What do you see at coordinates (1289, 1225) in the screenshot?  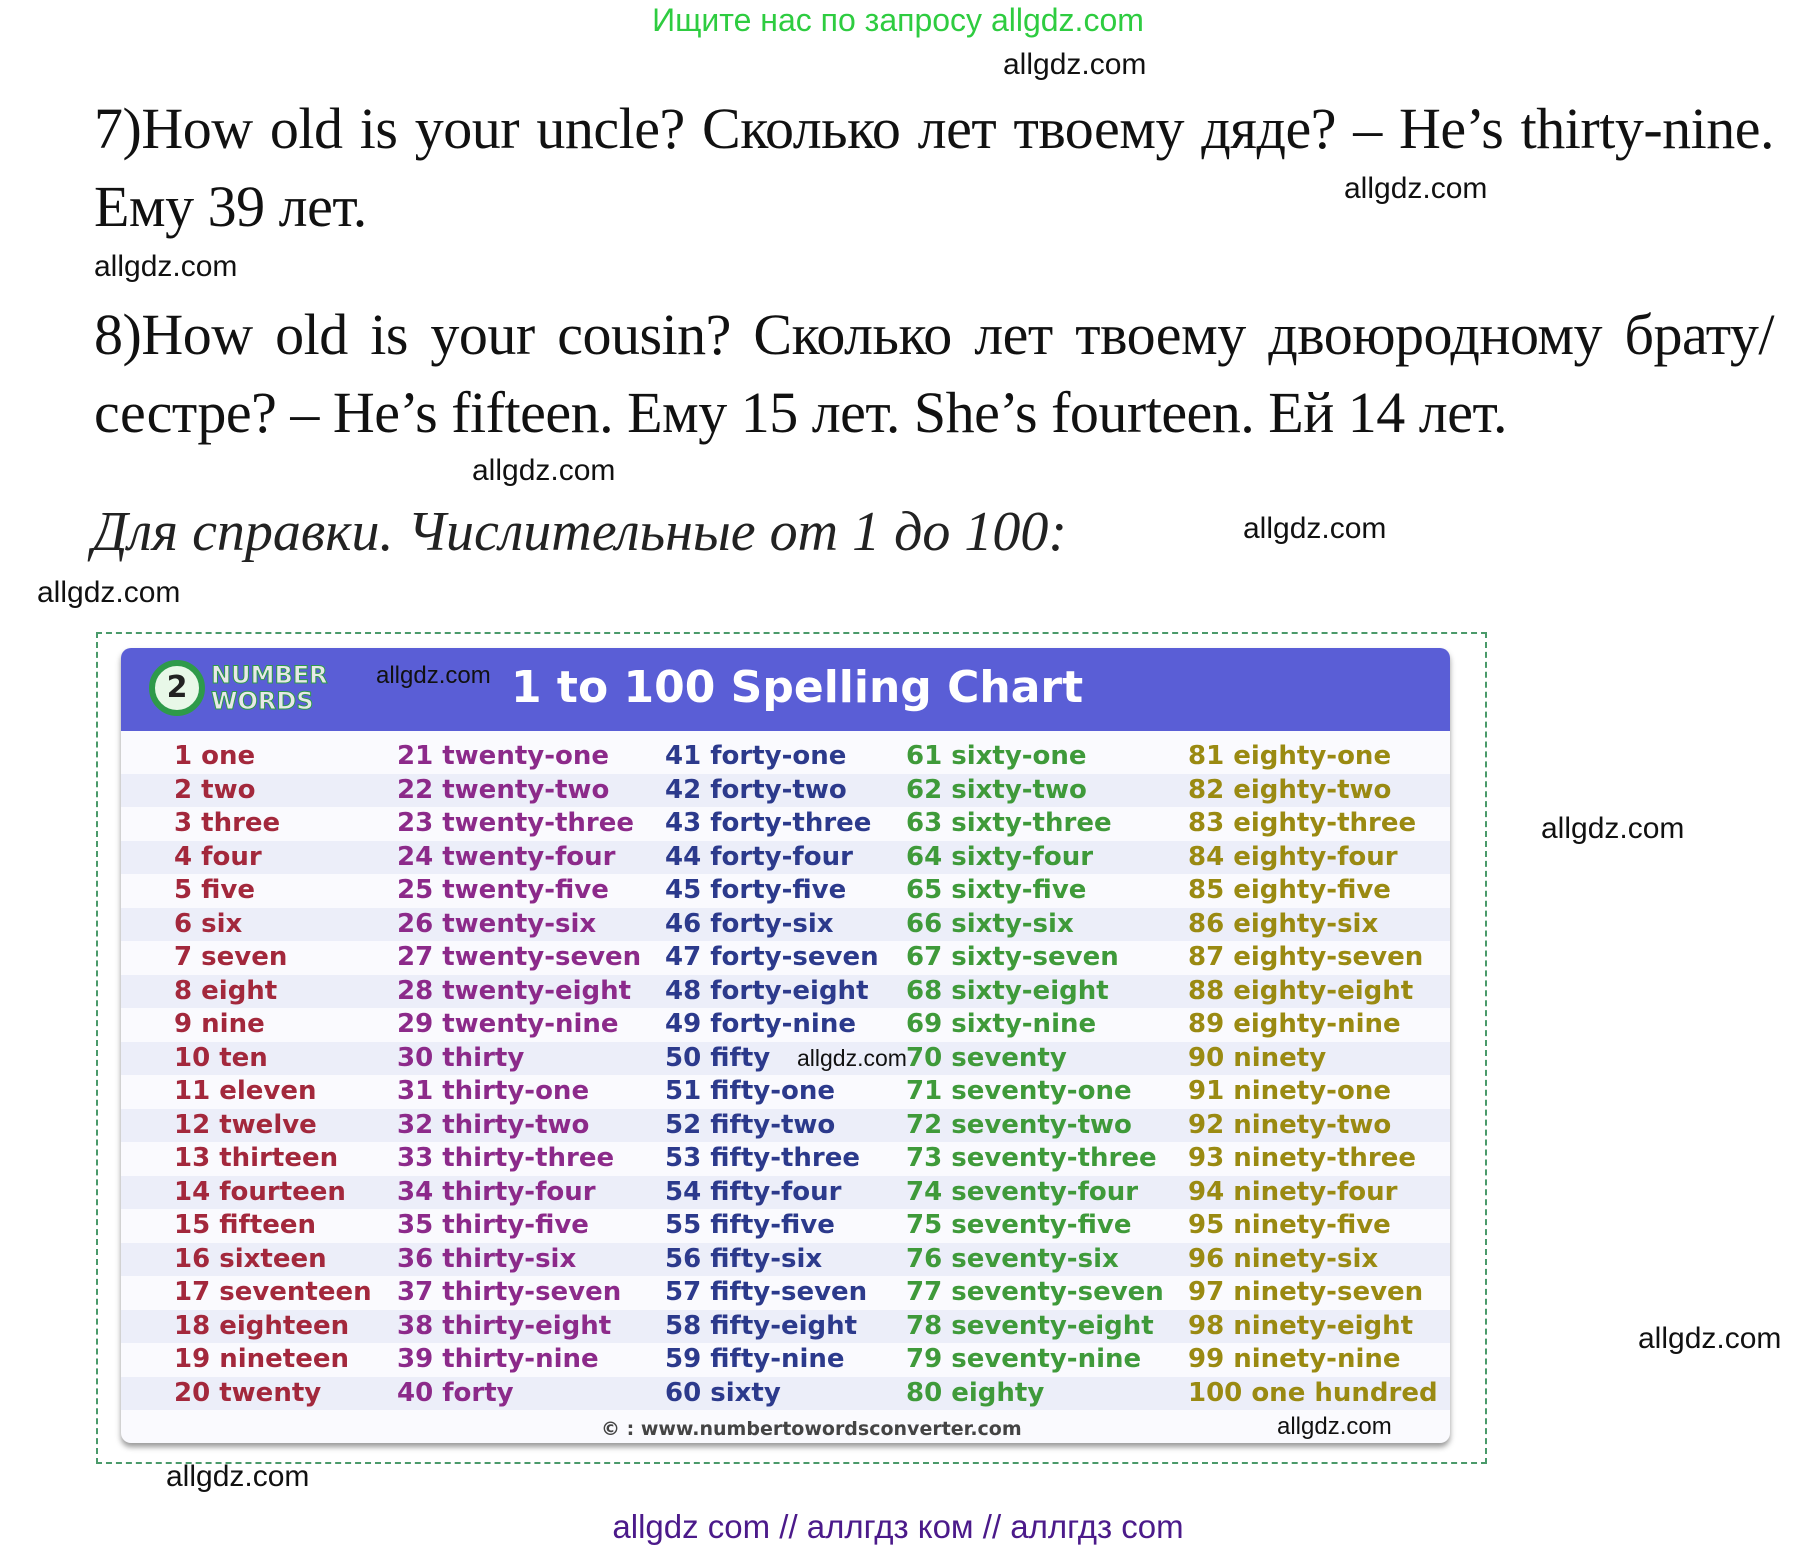 I see `number-word: 95 ninety-five` at bounding box center [1289, 1225].